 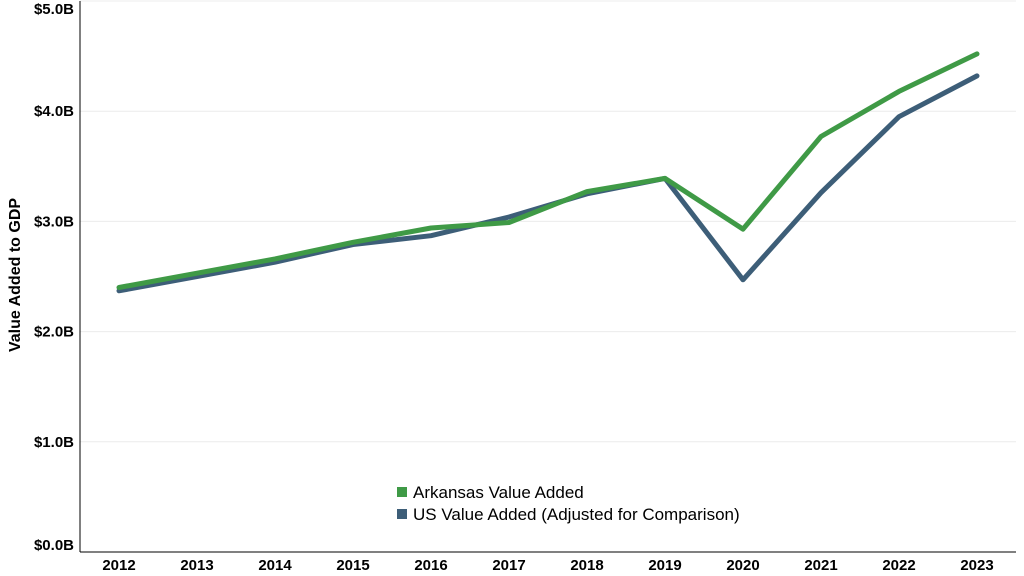 What do you see at coordinates (54, 545) in the screenshot?
I see `y-tick-label: $0.0B` at bounding box center [54, 545].